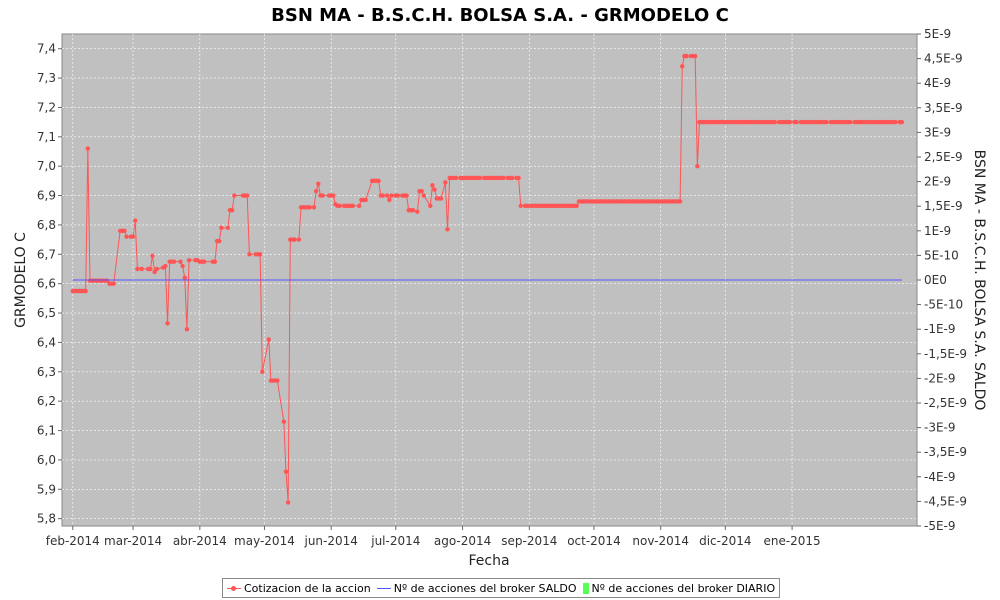  I want to click on y2-tick-label: -2E-9, so click(940, 378).